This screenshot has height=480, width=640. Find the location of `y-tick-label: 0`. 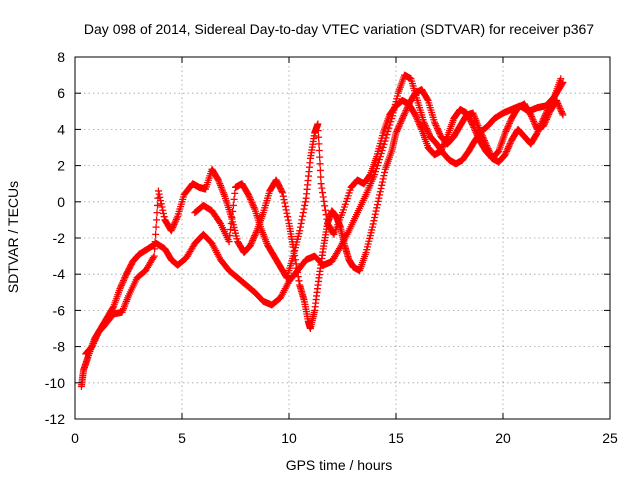

y-tick-label: 0 is located at coordinates (61, 202).